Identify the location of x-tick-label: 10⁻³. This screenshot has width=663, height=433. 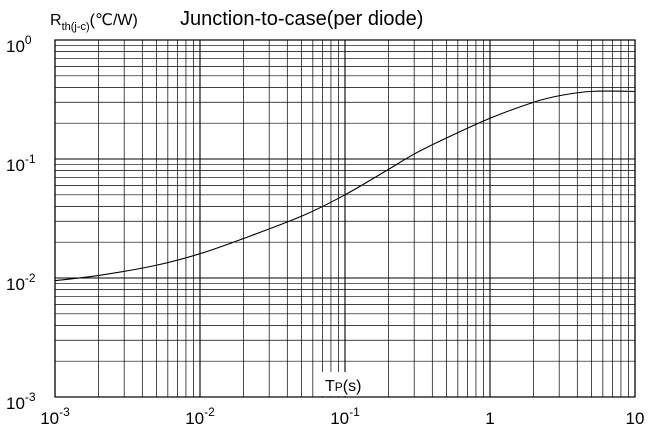
(55, 416).